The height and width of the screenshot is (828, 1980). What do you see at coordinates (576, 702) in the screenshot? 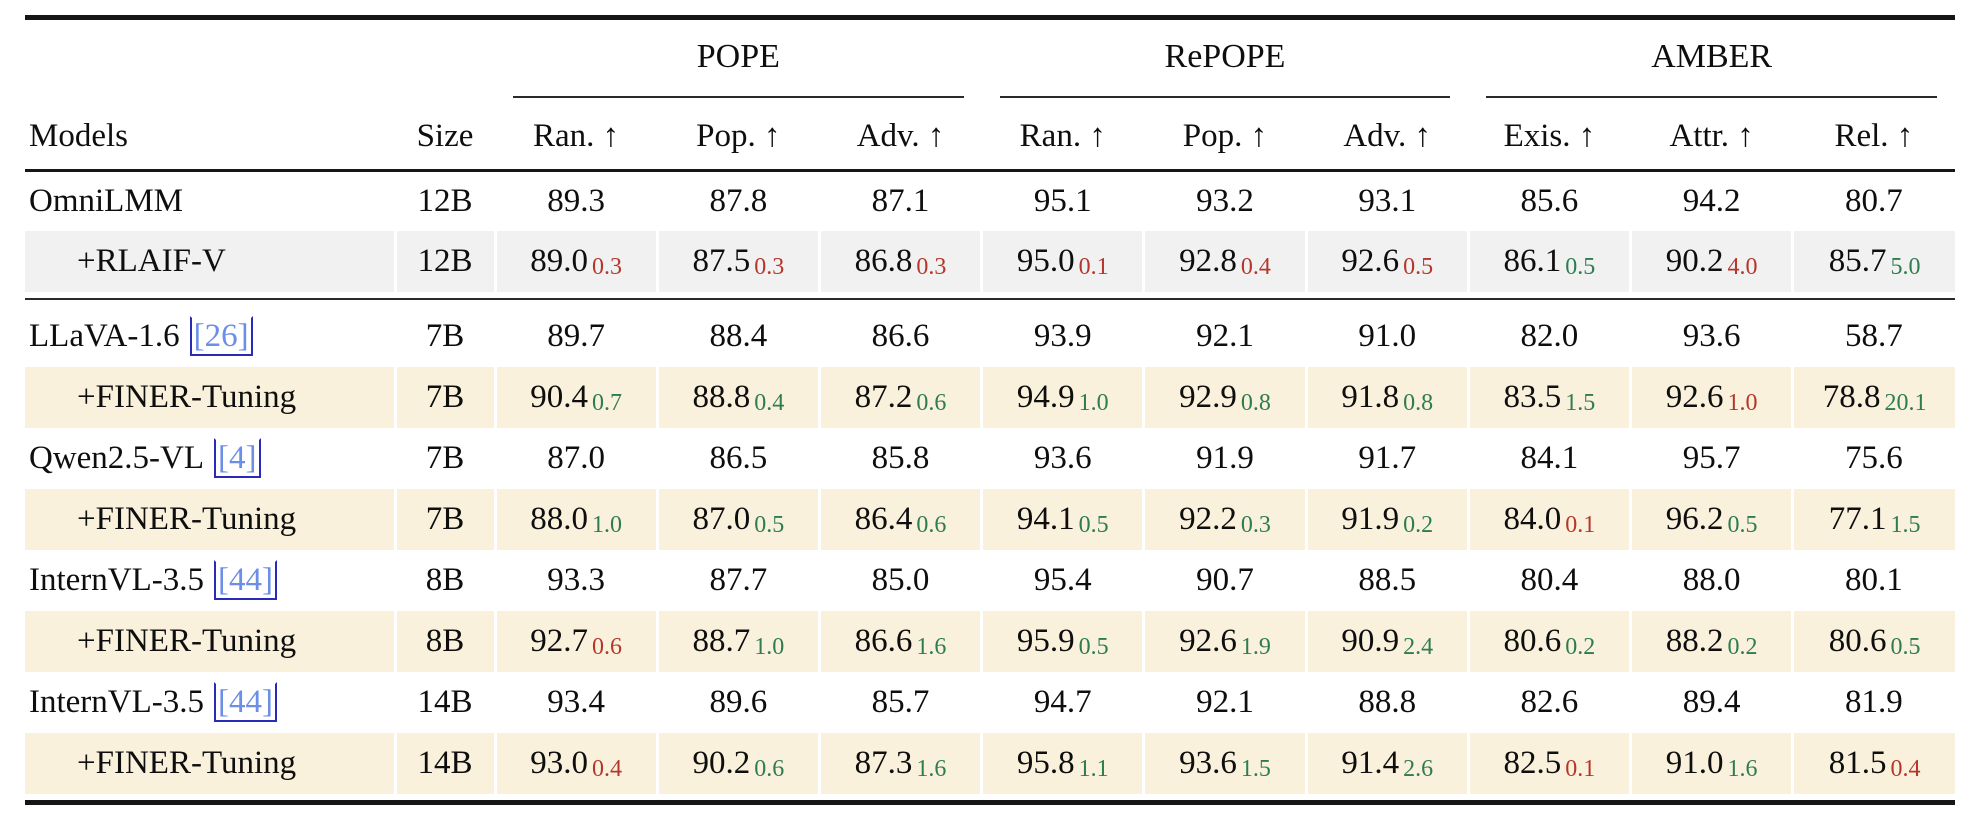
I see `metric-cell: 93.4` at bounding box center [576, 702].